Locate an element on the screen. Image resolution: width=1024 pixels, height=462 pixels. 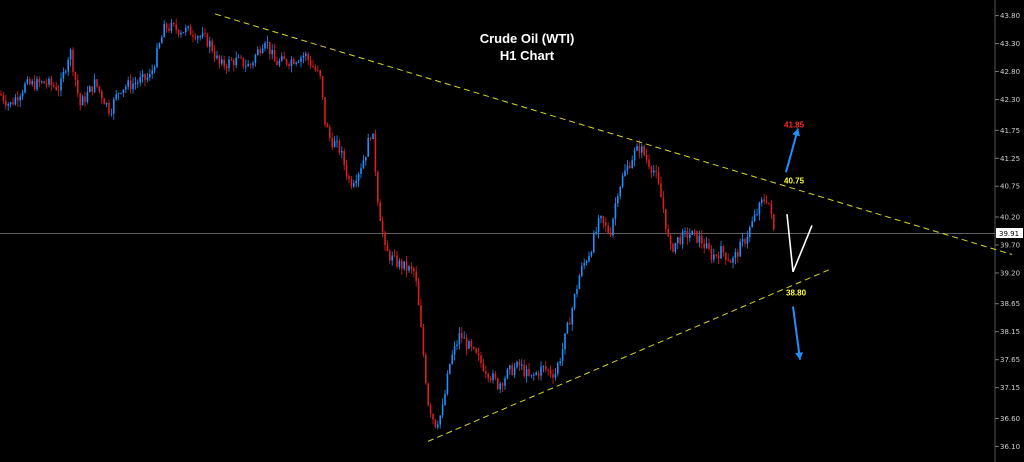
y-tick-label: 40.75 is located at coordinates (1010, 187).